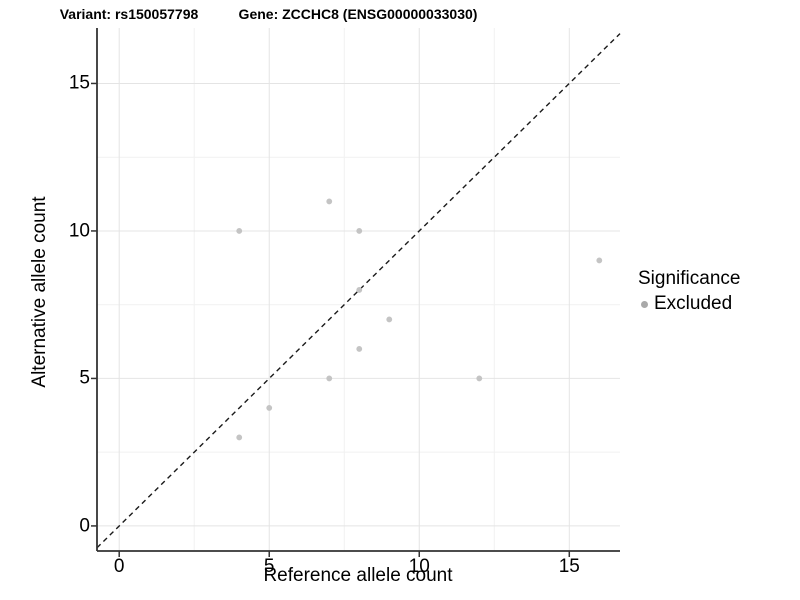 The height and width of the screenshot is (600, 800). I want to click on y-axis-title: Alternative allele count, so click(39, 292).